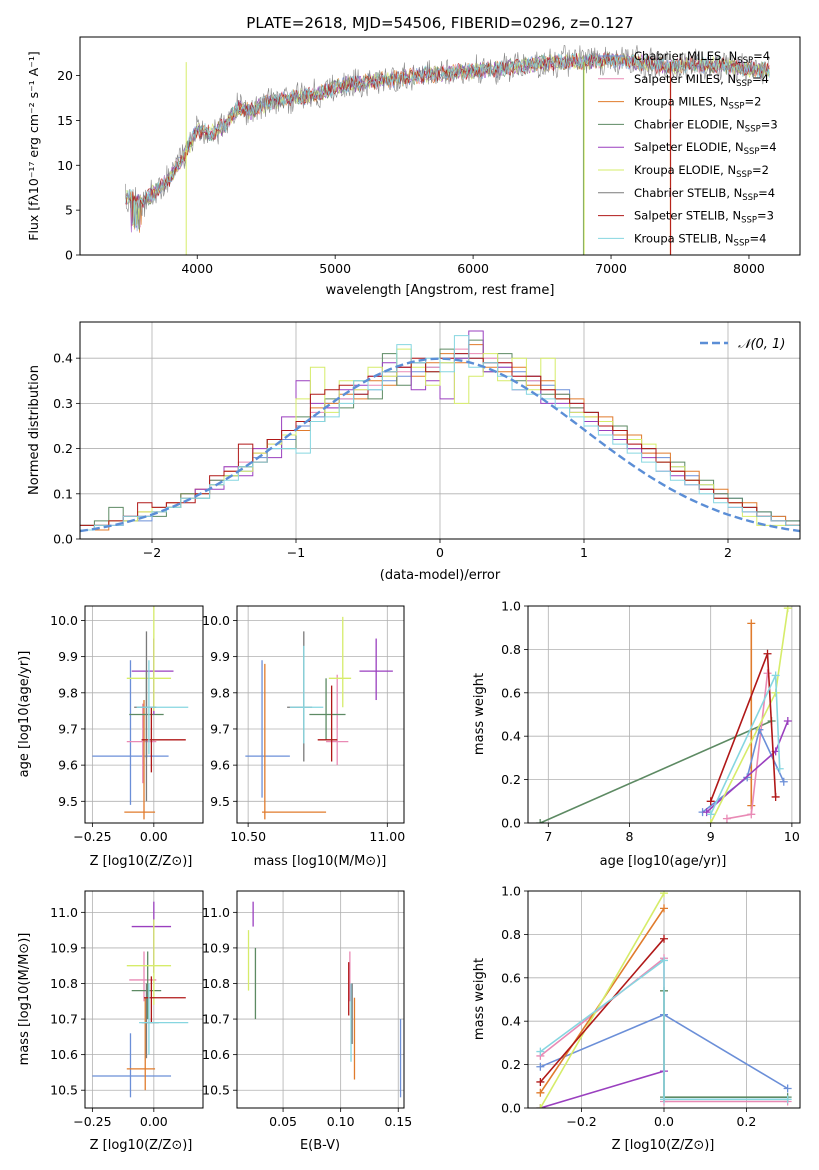 This screenshot has width=819, height=1170. I want to click on y-tick-label: 0.6, so click(511, 692).